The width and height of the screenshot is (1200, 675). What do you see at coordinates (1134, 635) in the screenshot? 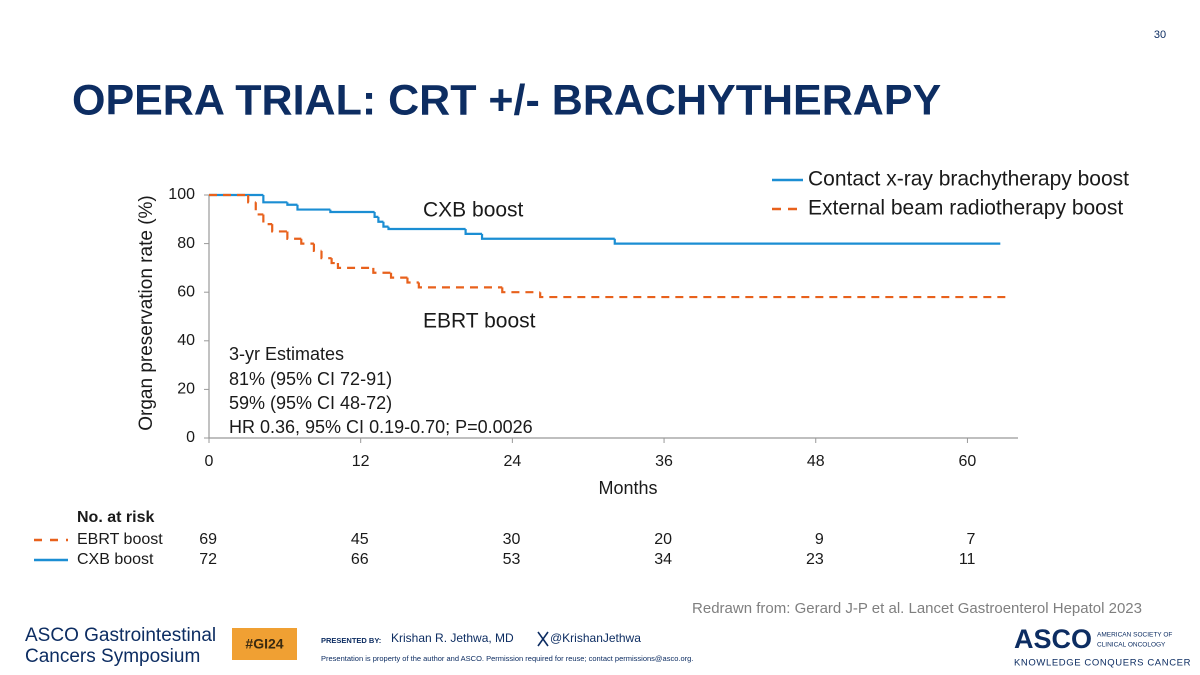
I see `society-name: AMERICAN SOCIETY OF` at bounding box center [1134, 635].